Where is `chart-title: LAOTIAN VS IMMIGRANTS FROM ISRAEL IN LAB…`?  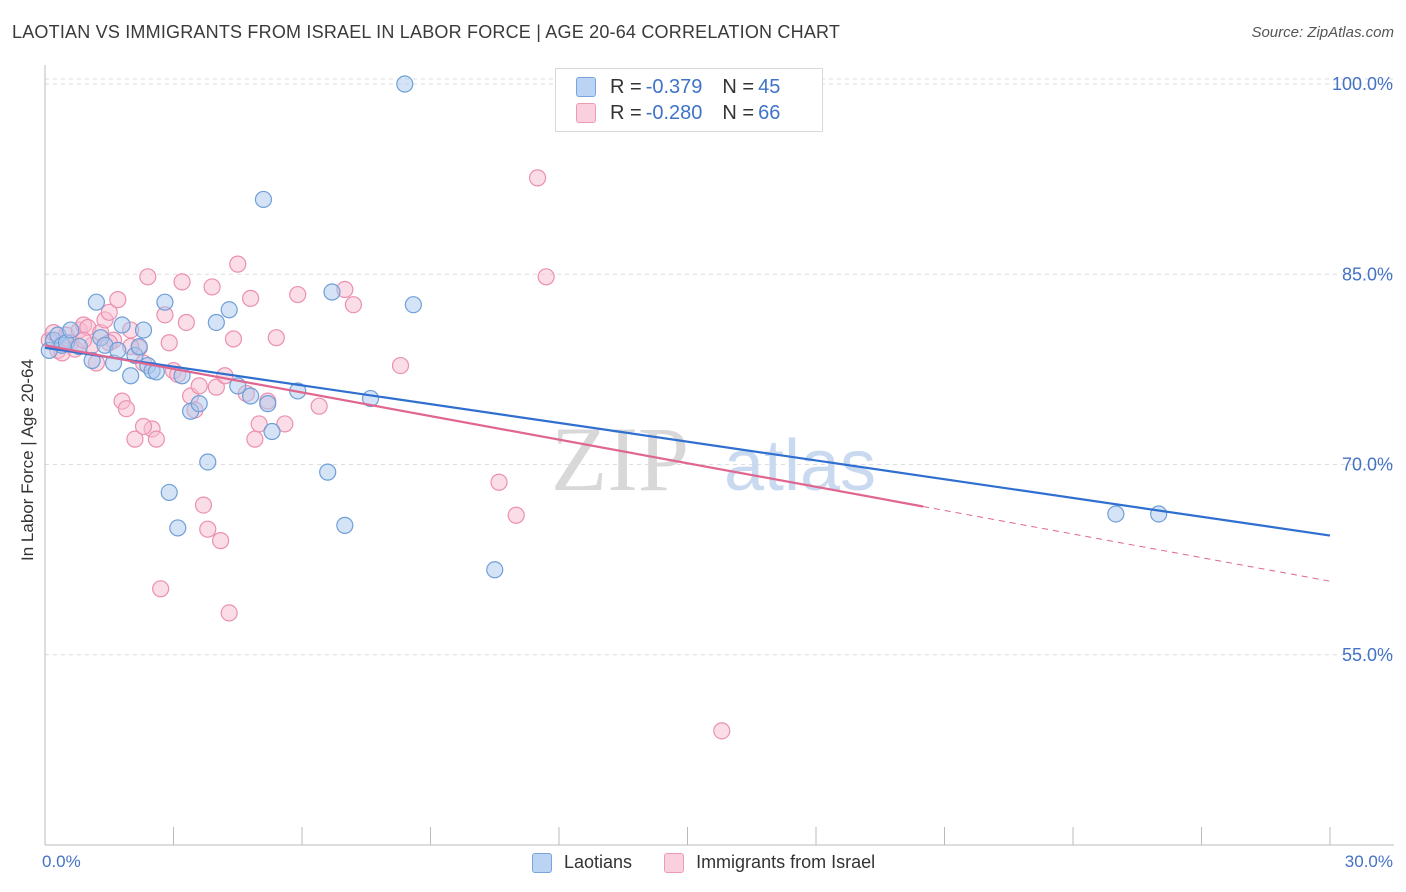 chart-title: LAOTIAN VS IMMIGRANTS FROM ISRAEL IN LAB… is located at coordinates (426, 32).